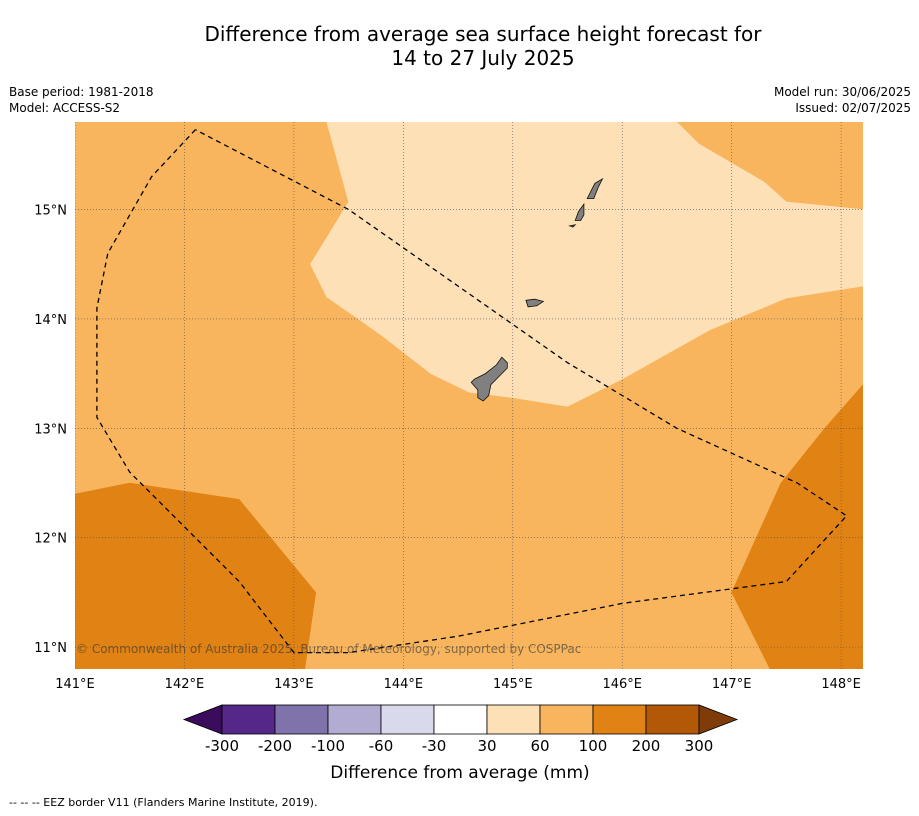 Image resolution: width=919 pixels, height=816 pixels. What do you see at coordinates (50, 211) in the screenshot?
I see `latitude-tick-label: 15°N` at bounding box center [50, 211].